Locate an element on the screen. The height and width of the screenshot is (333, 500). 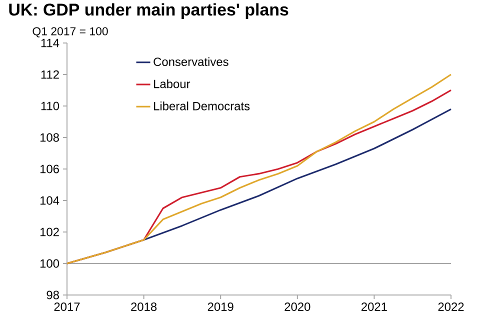
y-tick-label: 102 is located at coordinates (49, 232).